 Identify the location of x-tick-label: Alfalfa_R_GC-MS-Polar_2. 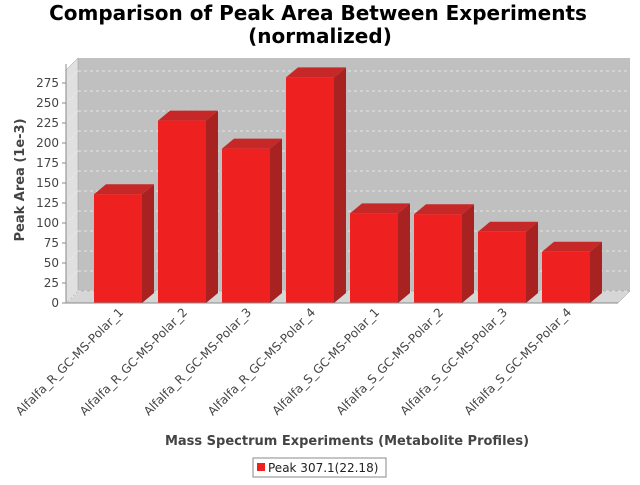
(133, 361).